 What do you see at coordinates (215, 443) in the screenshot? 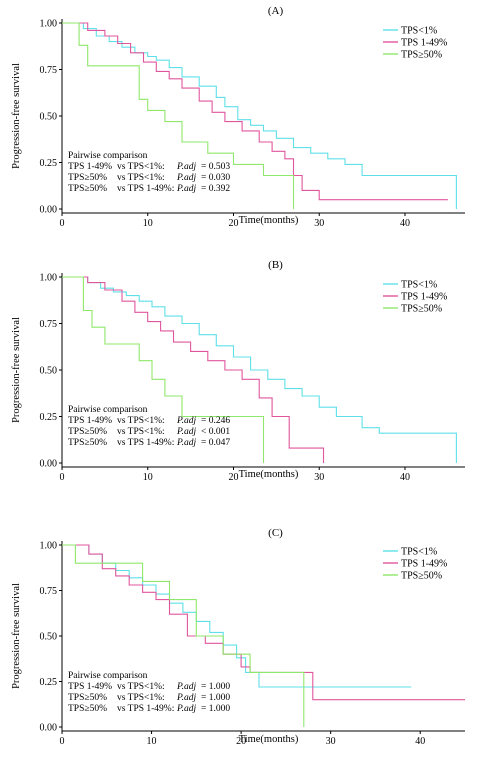
I see `pairwise-p-value: = 0.047` at bounding box center [215, 443].